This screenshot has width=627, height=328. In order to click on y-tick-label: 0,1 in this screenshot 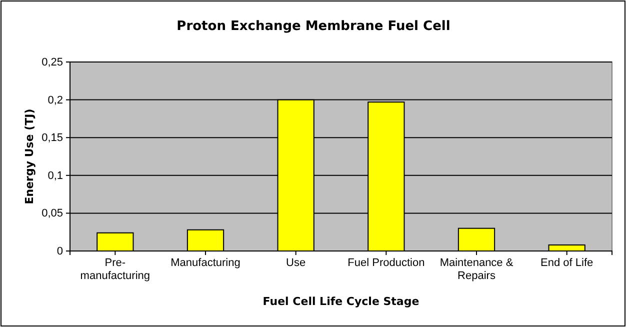, I will do `click(55, 176)`.